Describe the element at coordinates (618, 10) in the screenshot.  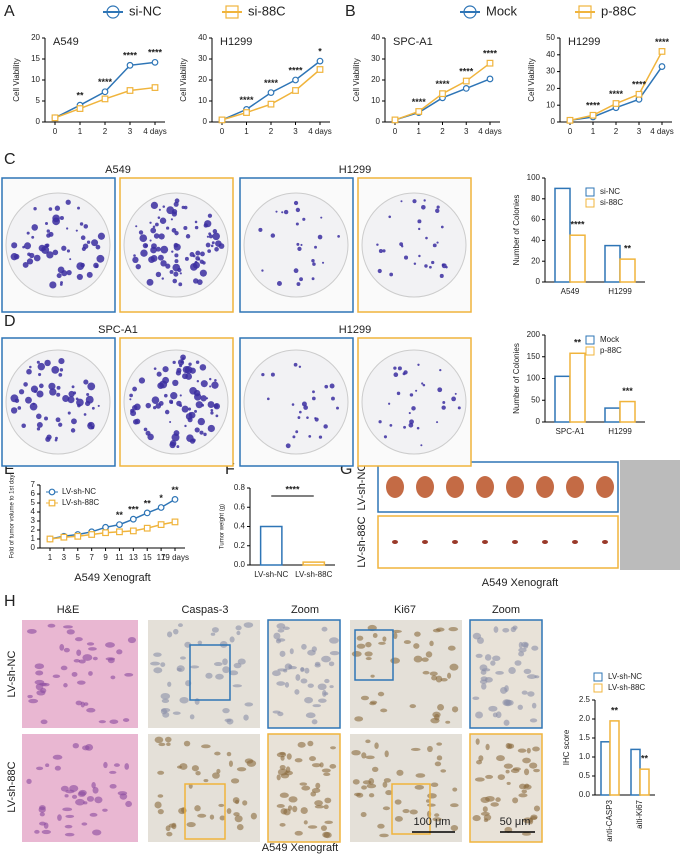
I see `legend-label: p-88C` at that location.